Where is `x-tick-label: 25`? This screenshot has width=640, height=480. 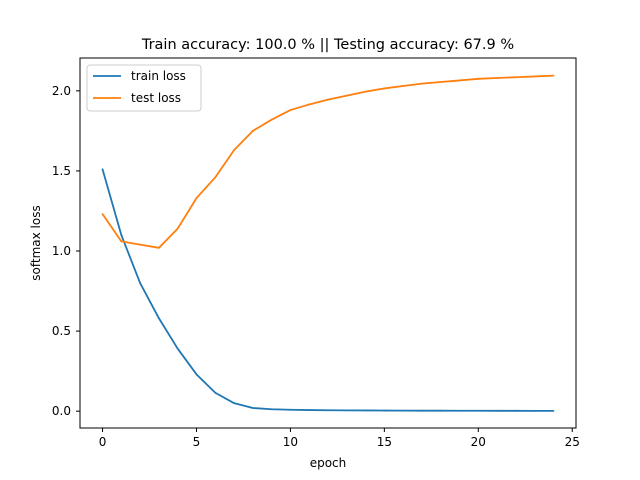 x-tick-label: 25 is located at coordinates (572, 442).